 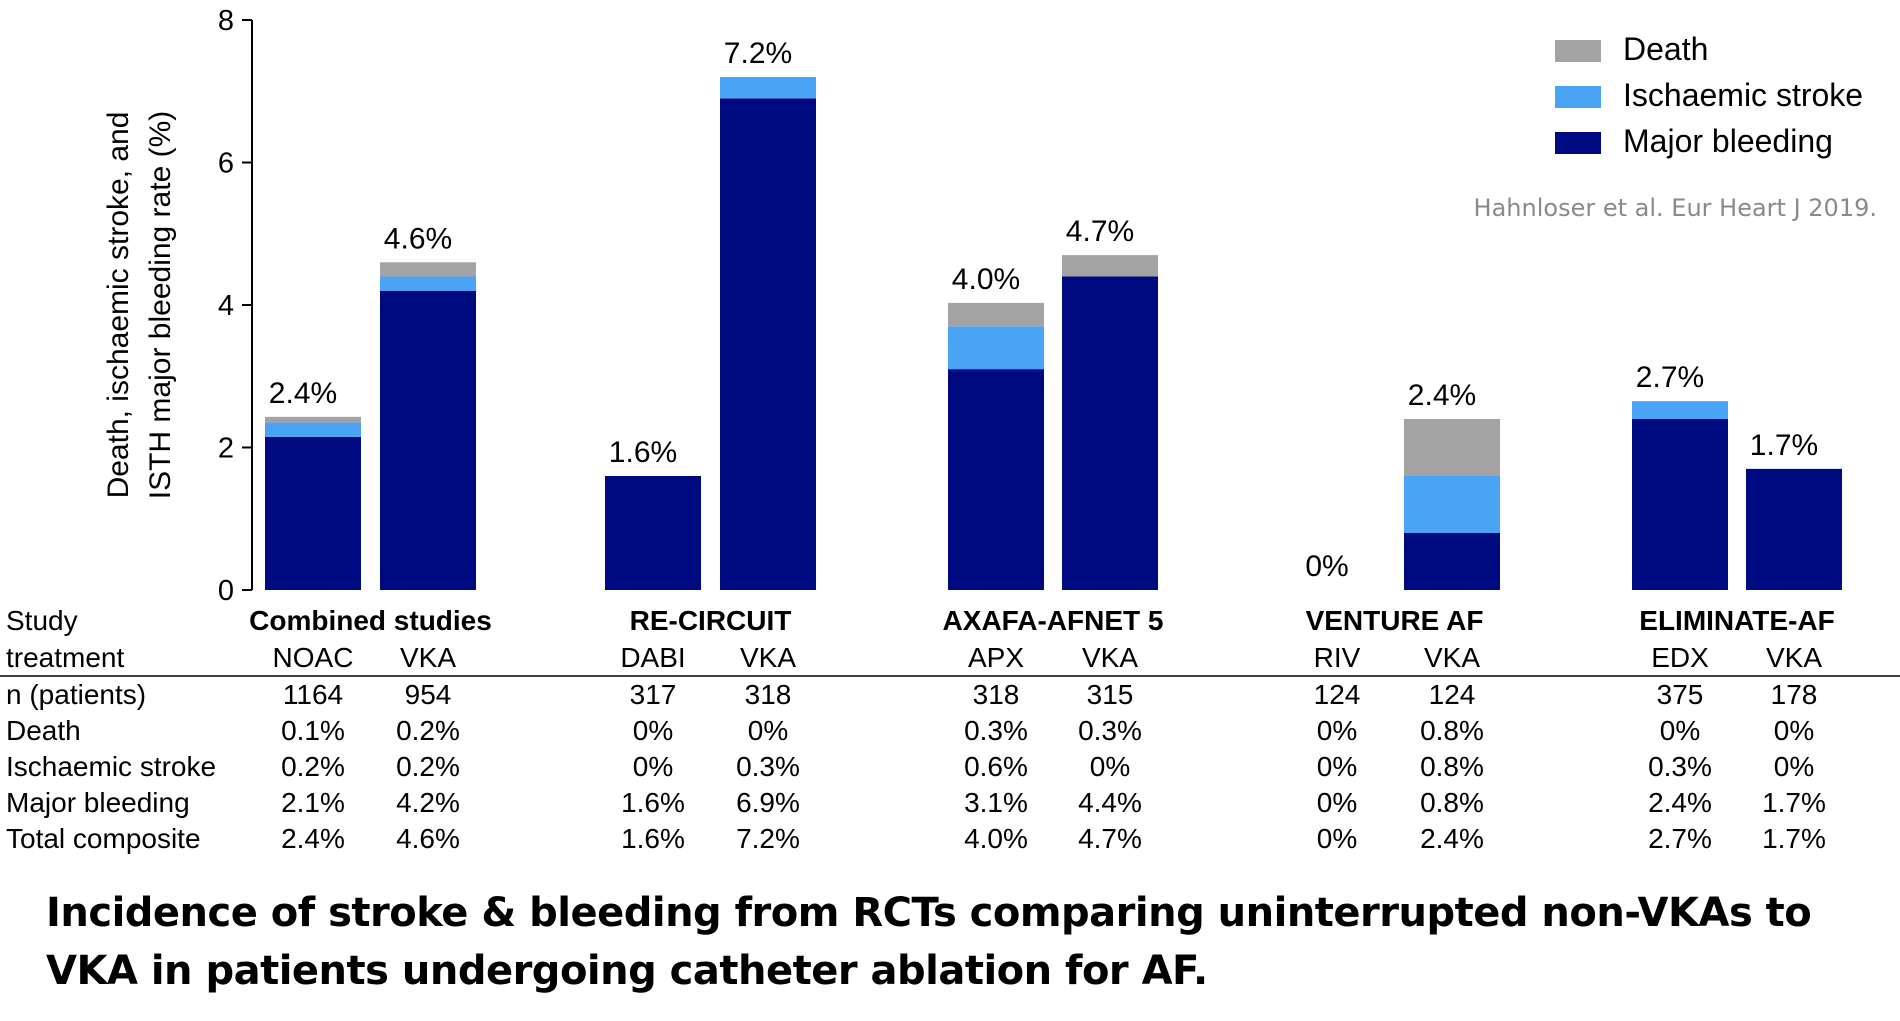 What do you see at coordinates (1670, 377) in the screenshot?
I see `bar-value-label: 2.7%` at bounding box center [1670, 377].